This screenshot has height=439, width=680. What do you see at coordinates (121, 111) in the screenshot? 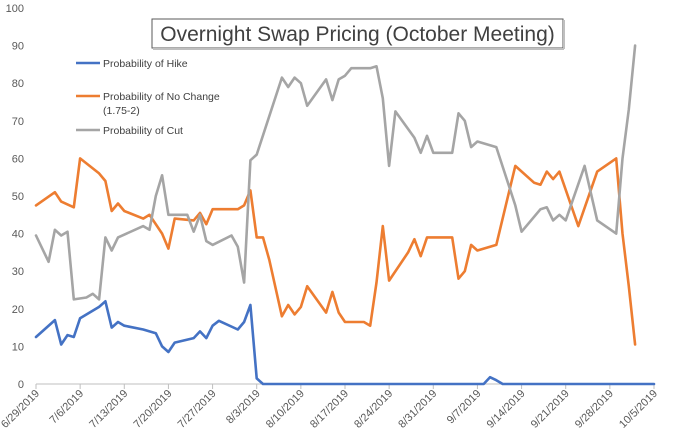
I see `legend-label-line: (1.75-2)` at bounding box center [121, 111].